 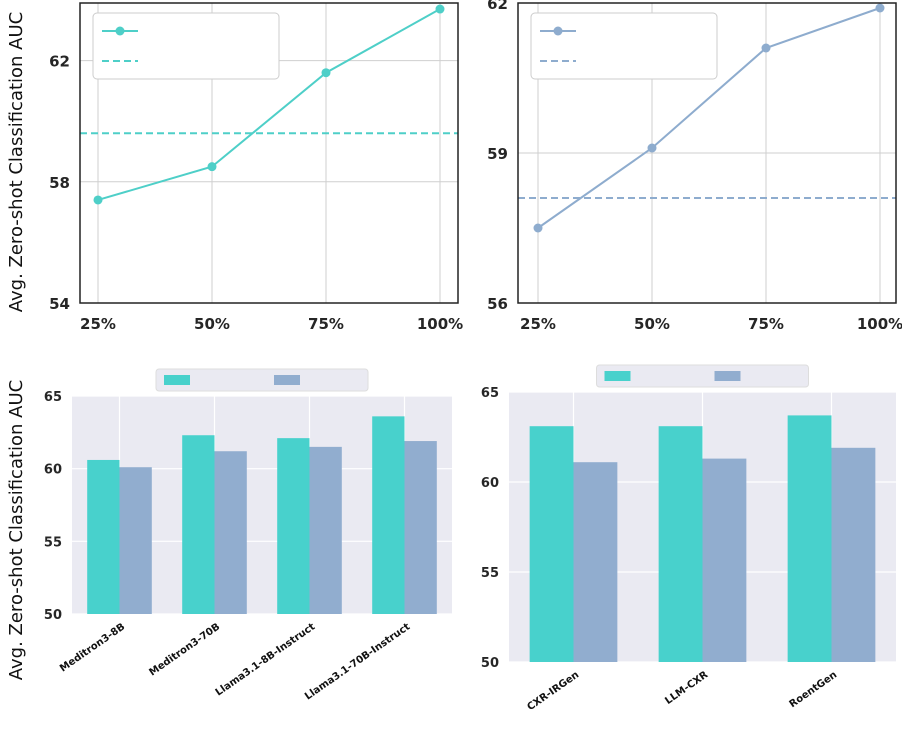 What do you see at coordinates (686, 688) in the screenshot?
I see `x-tick-label: LLM-CXR` at bounding box center [686, 688].